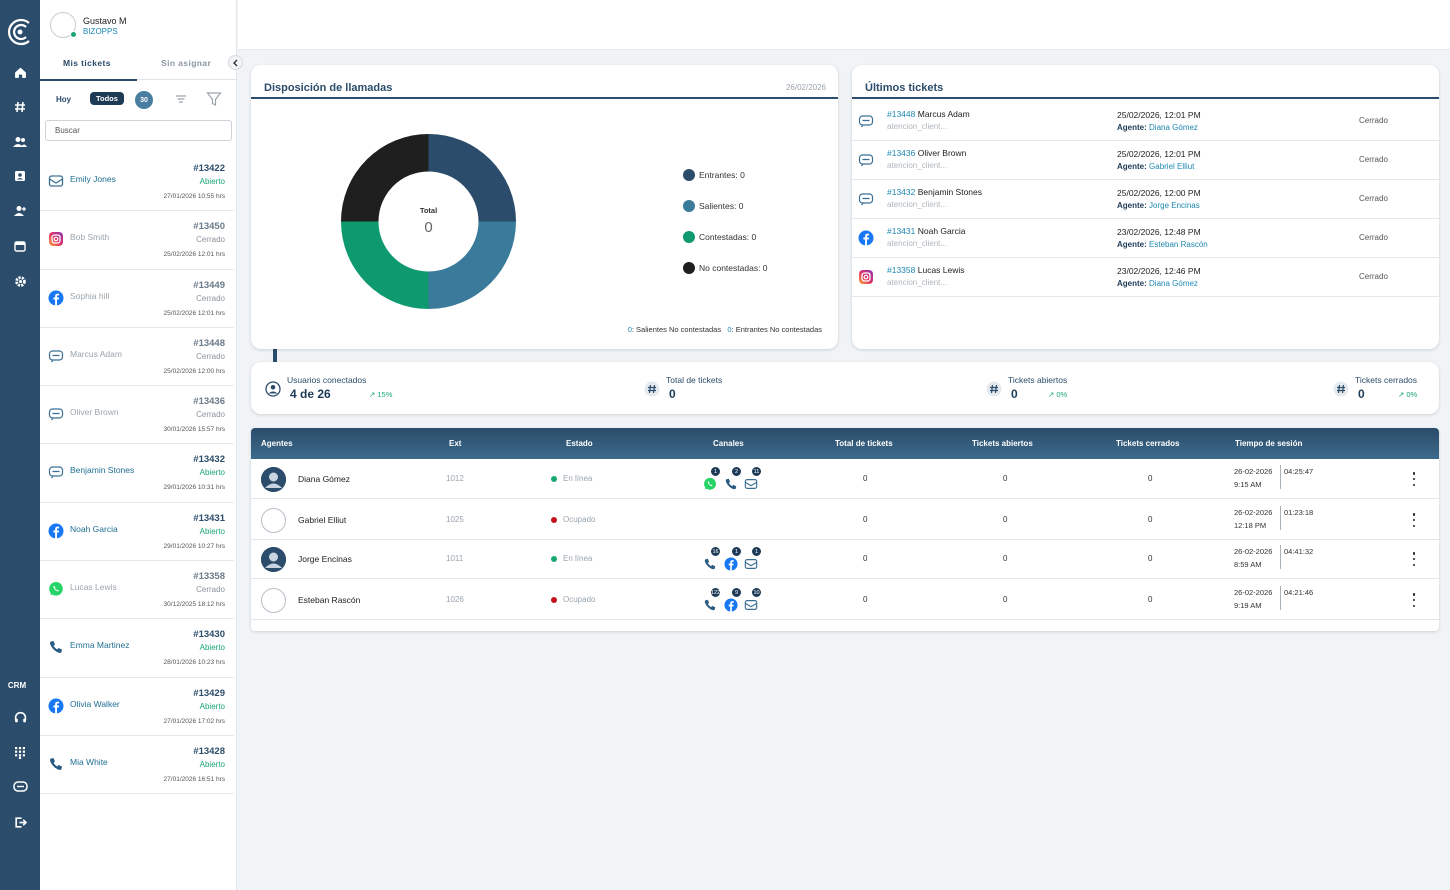  What do you see at coordinates (310, 394) in the screenshot?
I see `stat-value: 4 de 26` at bounding box center [310, 394].